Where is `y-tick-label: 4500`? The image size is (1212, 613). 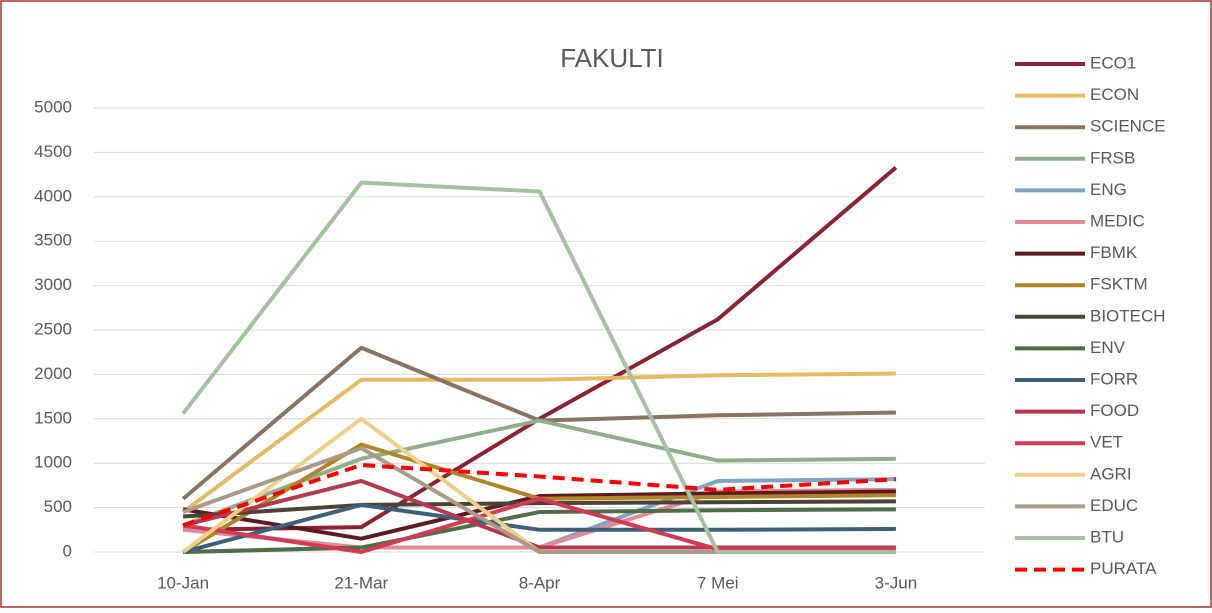 y-tick-label: 4500 is located at coordinates (53, 151).